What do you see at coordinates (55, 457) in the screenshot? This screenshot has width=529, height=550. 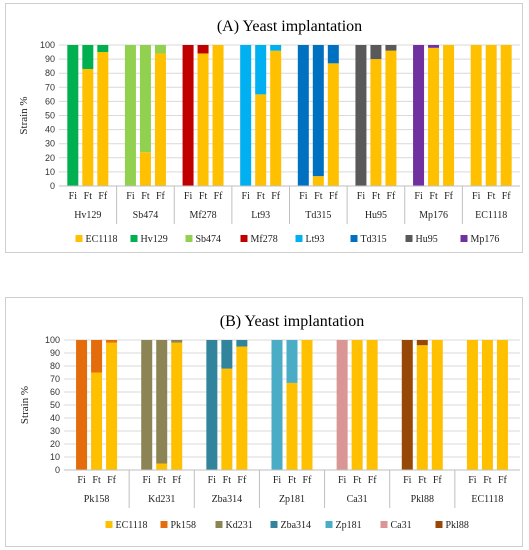 I see `y-tick-label: 10` at bounding box center [55, 457].